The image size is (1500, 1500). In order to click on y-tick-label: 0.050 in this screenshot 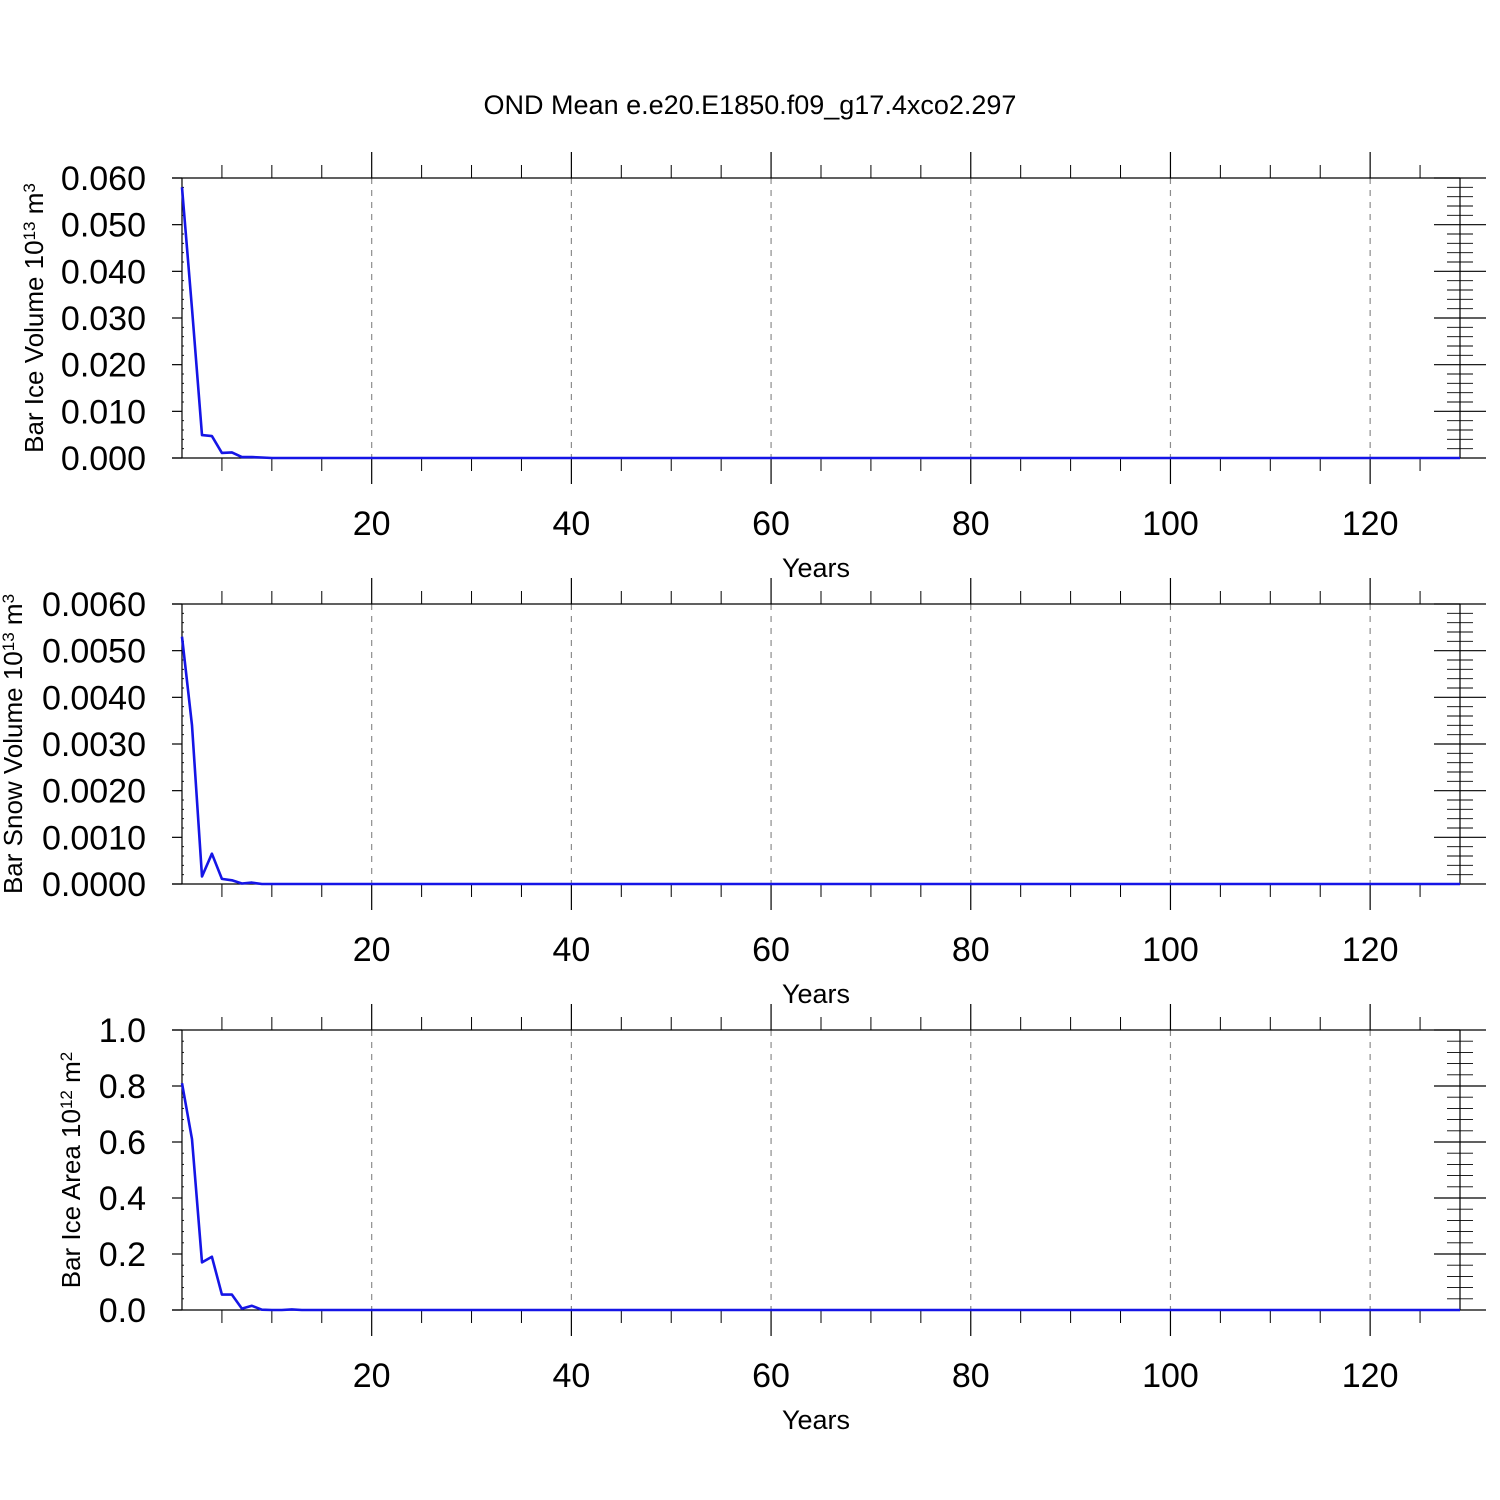, I will do `click(103, 226)`.